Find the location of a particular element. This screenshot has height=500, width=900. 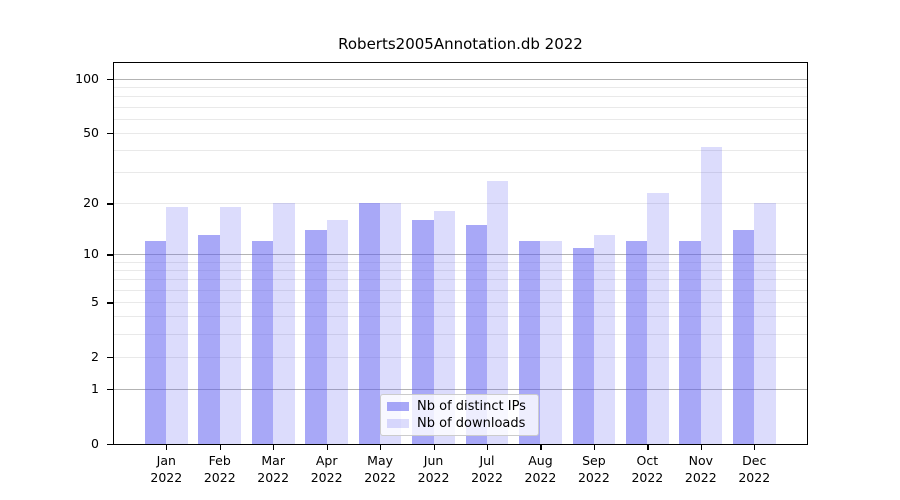

x-tick-month: Mar is located at coordinates (273, 460).